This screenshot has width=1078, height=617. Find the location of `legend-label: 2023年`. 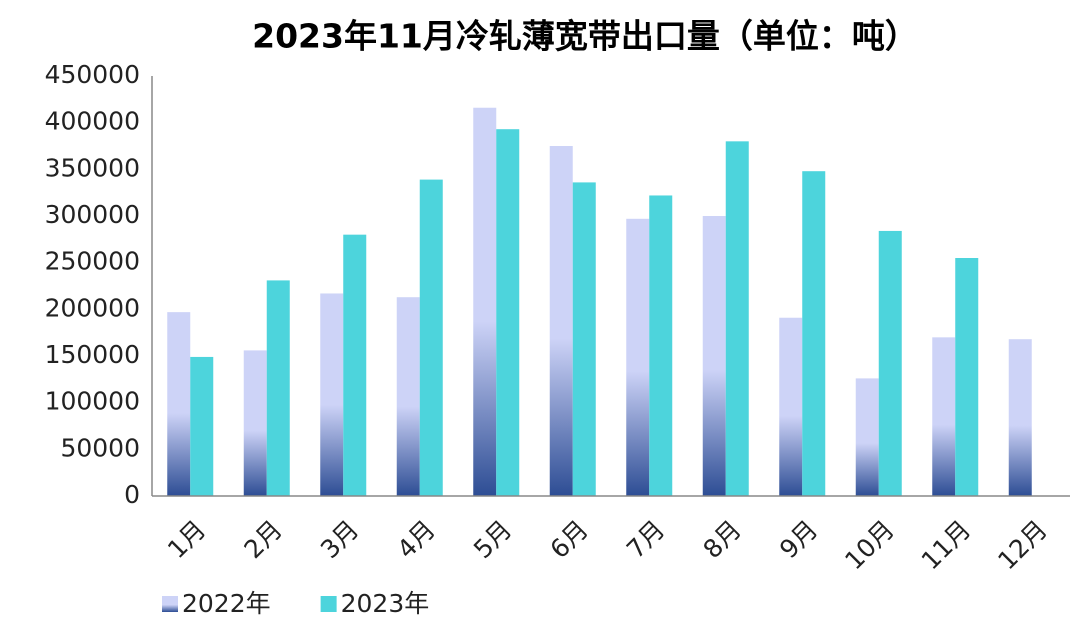

legend-label: 2023年 is located at coordinates (385, 603).